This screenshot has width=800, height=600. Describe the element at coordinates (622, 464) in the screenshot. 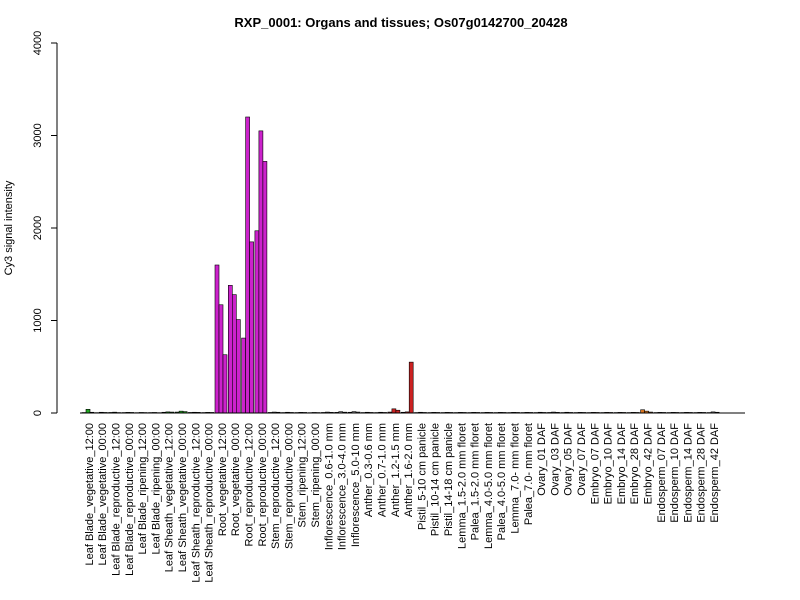

I see `x-tick-label: Embryo_14 DAF` at that location.